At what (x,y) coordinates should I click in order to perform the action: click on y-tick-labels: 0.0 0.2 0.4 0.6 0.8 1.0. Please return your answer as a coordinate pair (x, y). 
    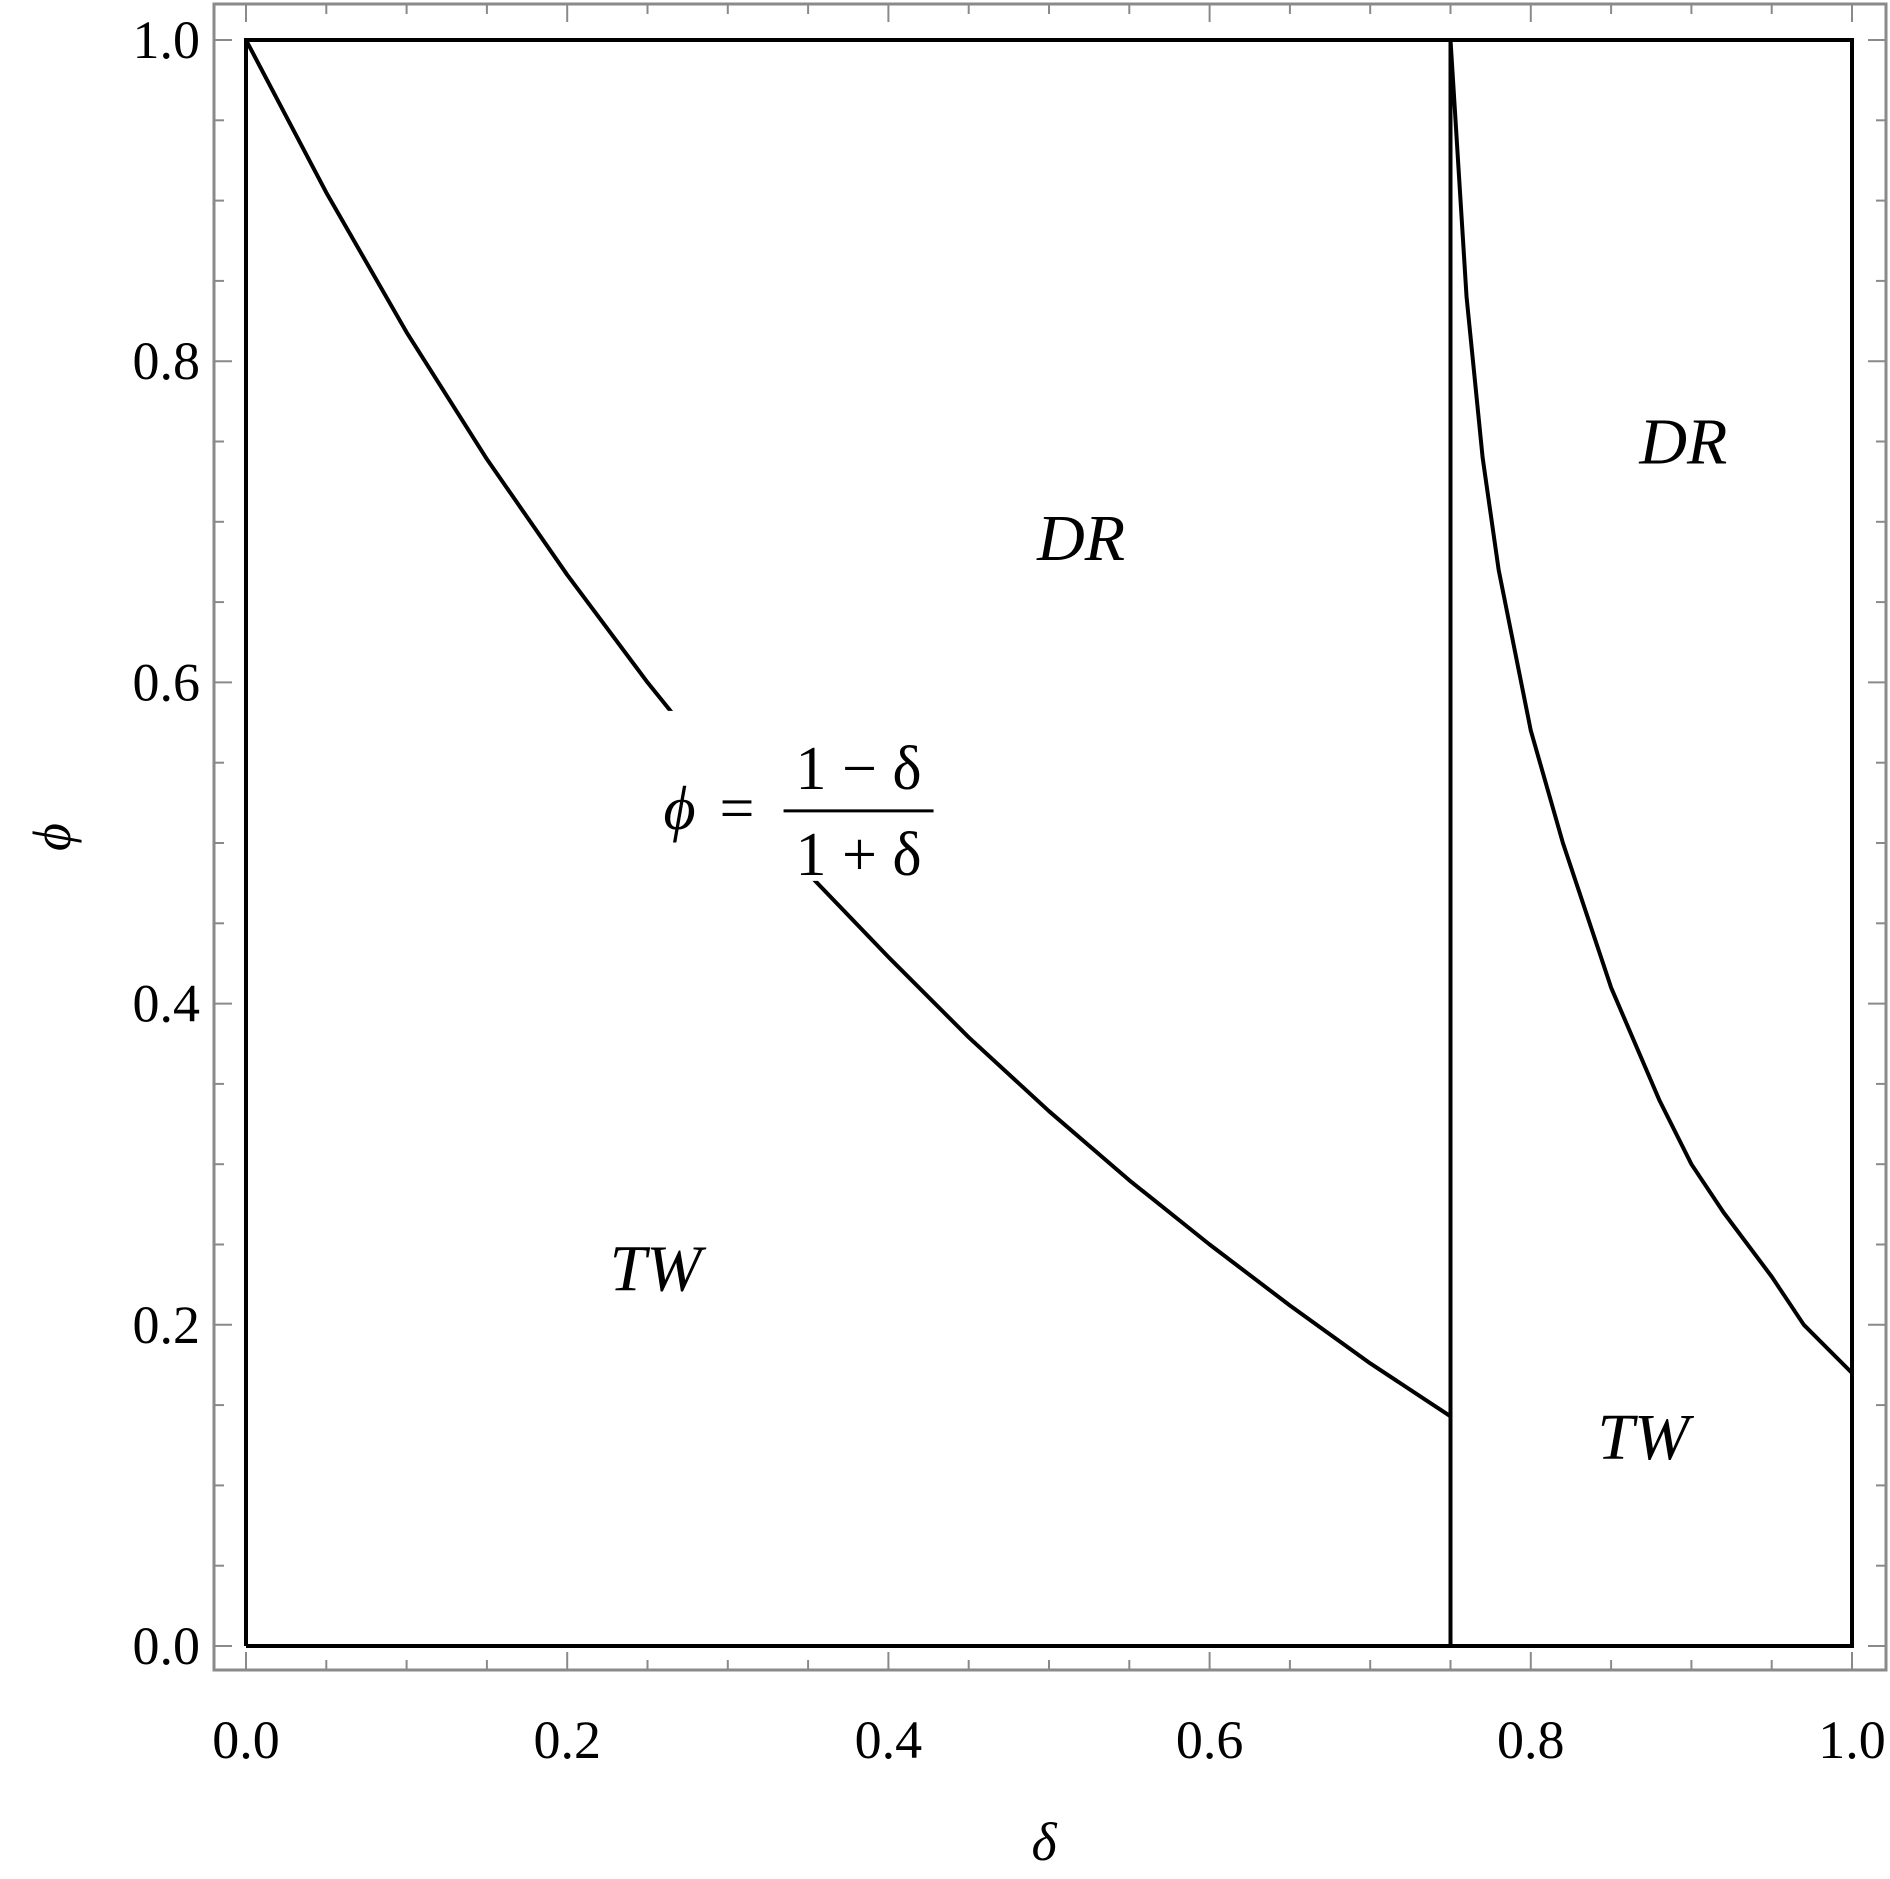
    Looking at the image, I should click on (167, 843).